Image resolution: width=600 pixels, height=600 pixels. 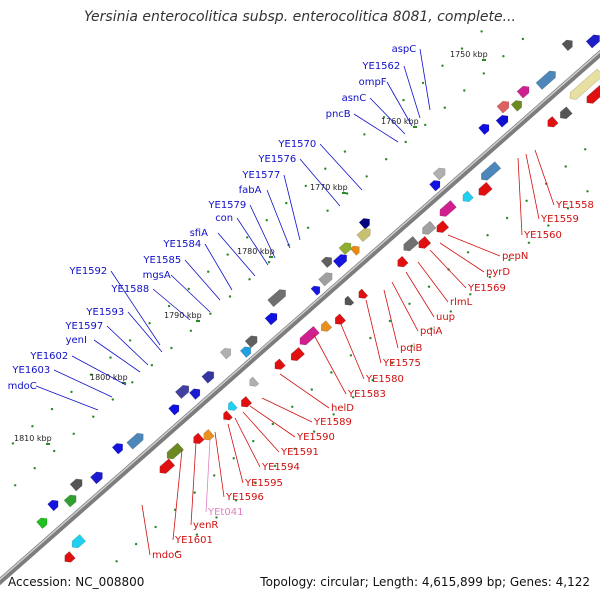 What do you see at coordinates (296, 144) in the screenshot?
I see `forward-gene-label: YE1570` at bounding box center [296, 144].